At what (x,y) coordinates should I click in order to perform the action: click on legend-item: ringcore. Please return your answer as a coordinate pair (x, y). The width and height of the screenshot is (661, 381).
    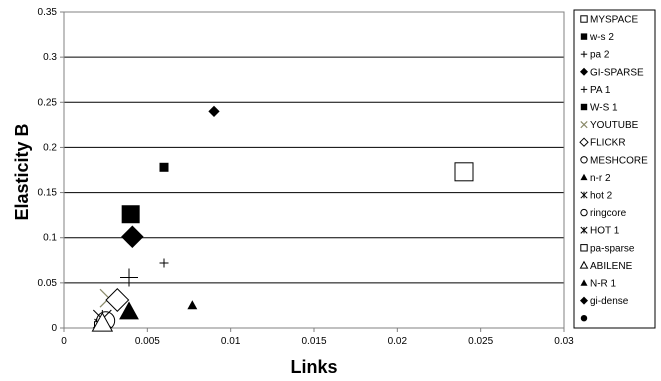
    Looking at the image, I should click on (603, 213).